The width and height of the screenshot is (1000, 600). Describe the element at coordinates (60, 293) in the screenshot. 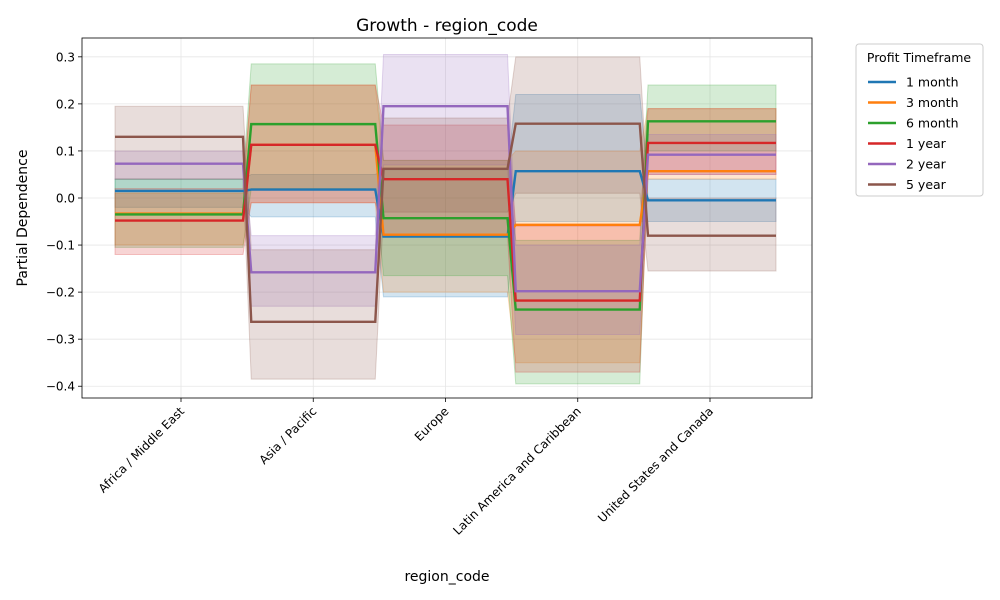

I see `y-tick-label: −0.2` at that location.